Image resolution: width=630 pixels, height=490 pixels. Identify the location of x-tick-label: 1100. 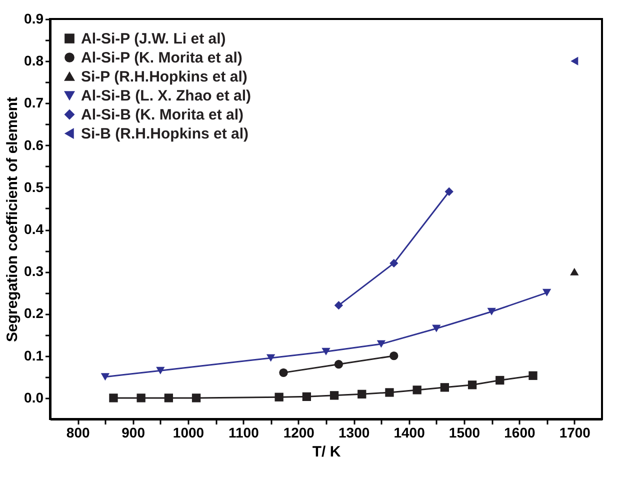
(244, 432).